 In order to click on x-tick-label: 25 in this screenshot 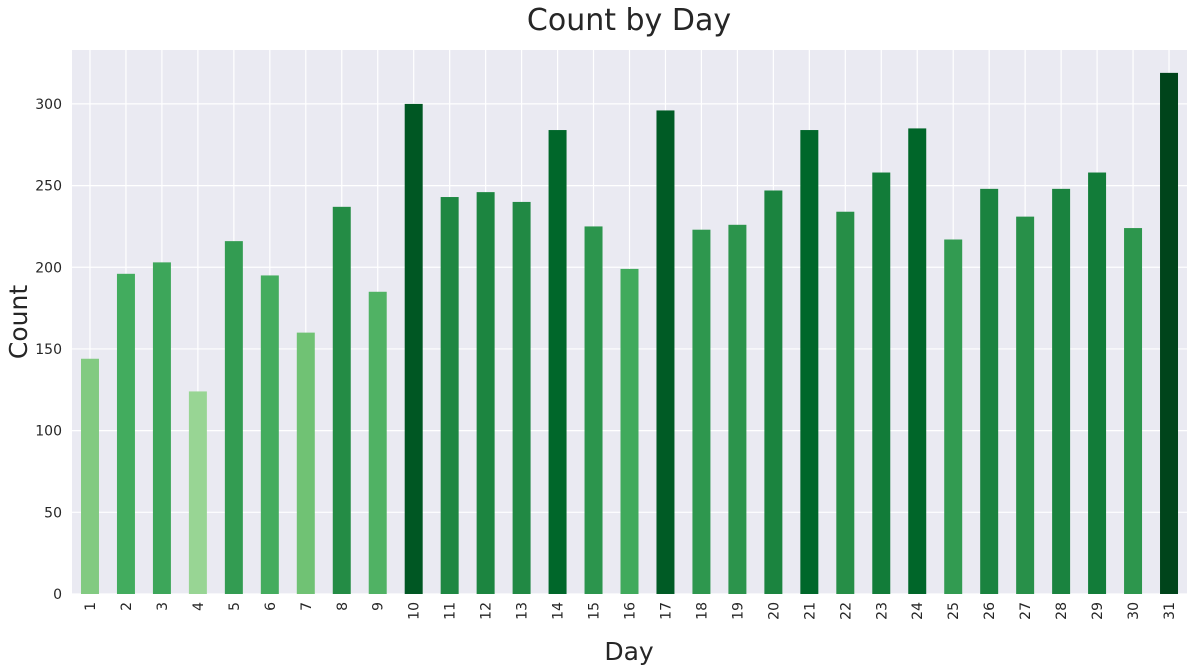, I will do `click(954, 611)`.